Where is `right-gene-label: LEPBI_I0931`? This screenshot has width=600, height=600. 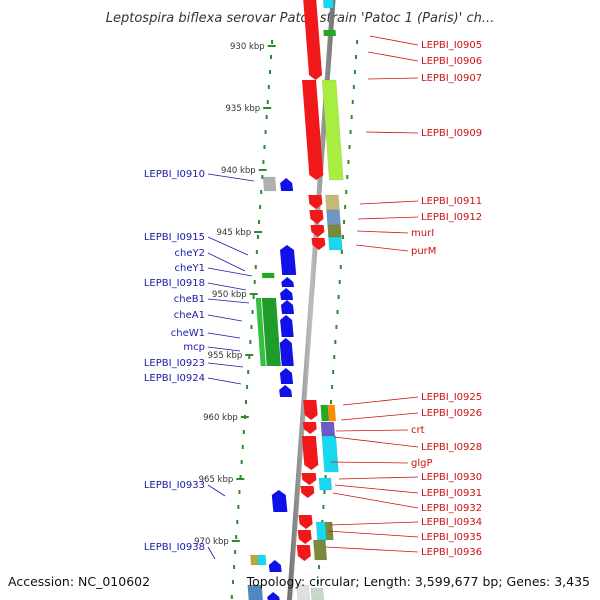 right-gene-label: LEPBI_I0931 is located at coordinates (451, 493).